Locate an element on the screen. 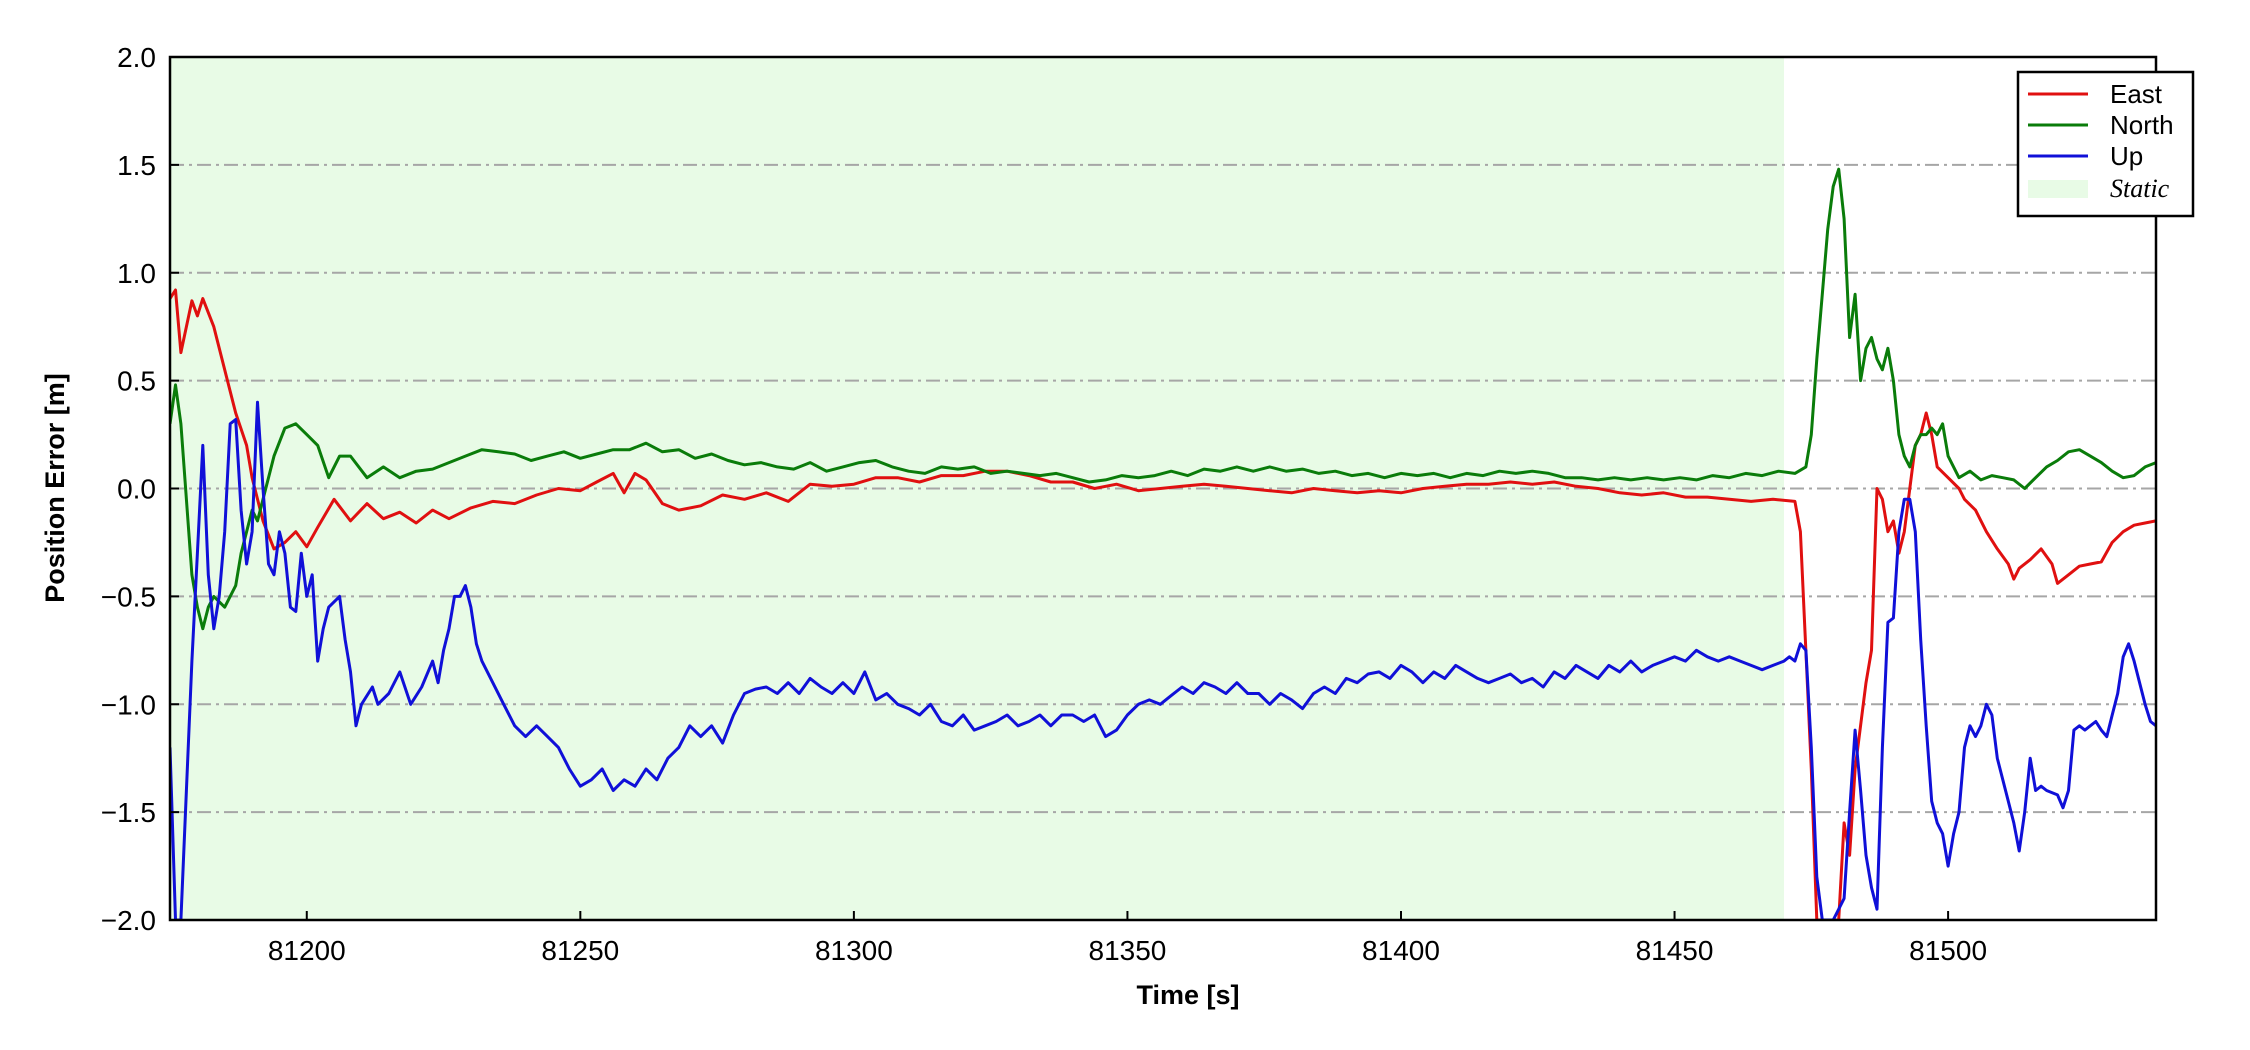 The width and height of the screenshot is (2250, 1050). legend-swatch-static is located at coordinates (2058, 189).